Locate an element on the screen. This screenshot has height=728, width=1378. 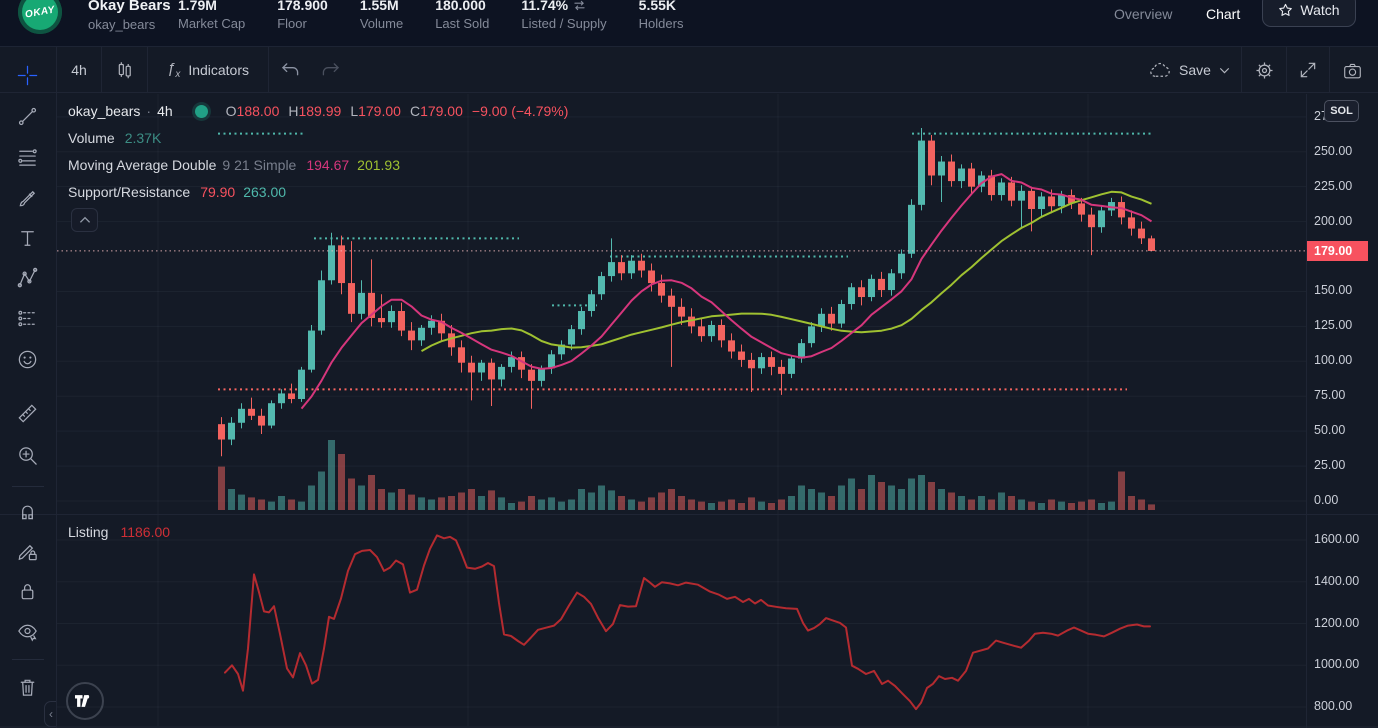
text-tool-button is located at coordinates (27, 238).